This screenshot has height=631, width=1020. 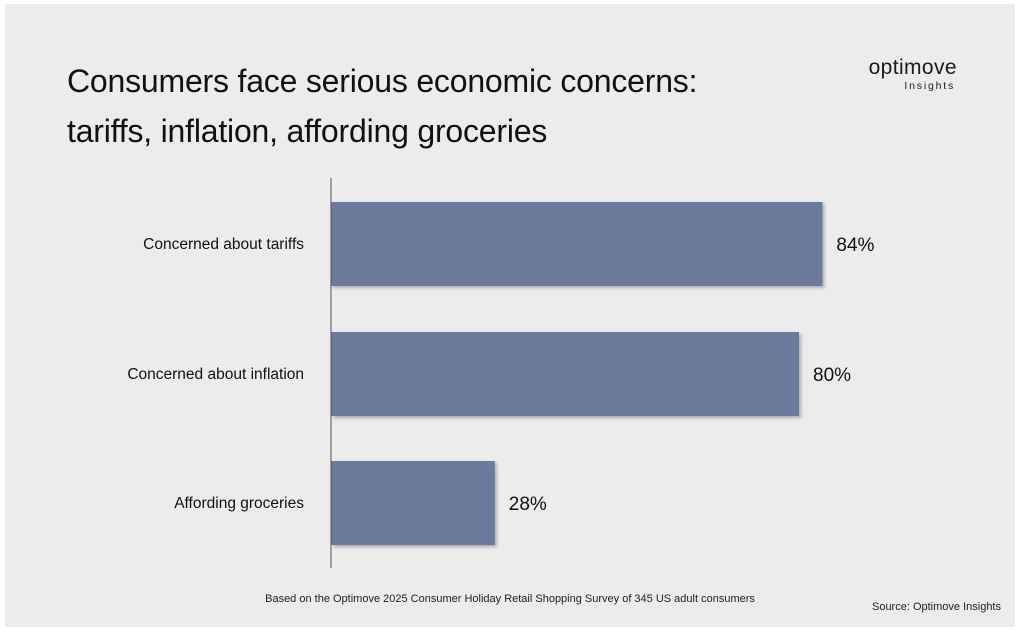 I want to click on value-label-1: 80%, so click(x=832, y=375).